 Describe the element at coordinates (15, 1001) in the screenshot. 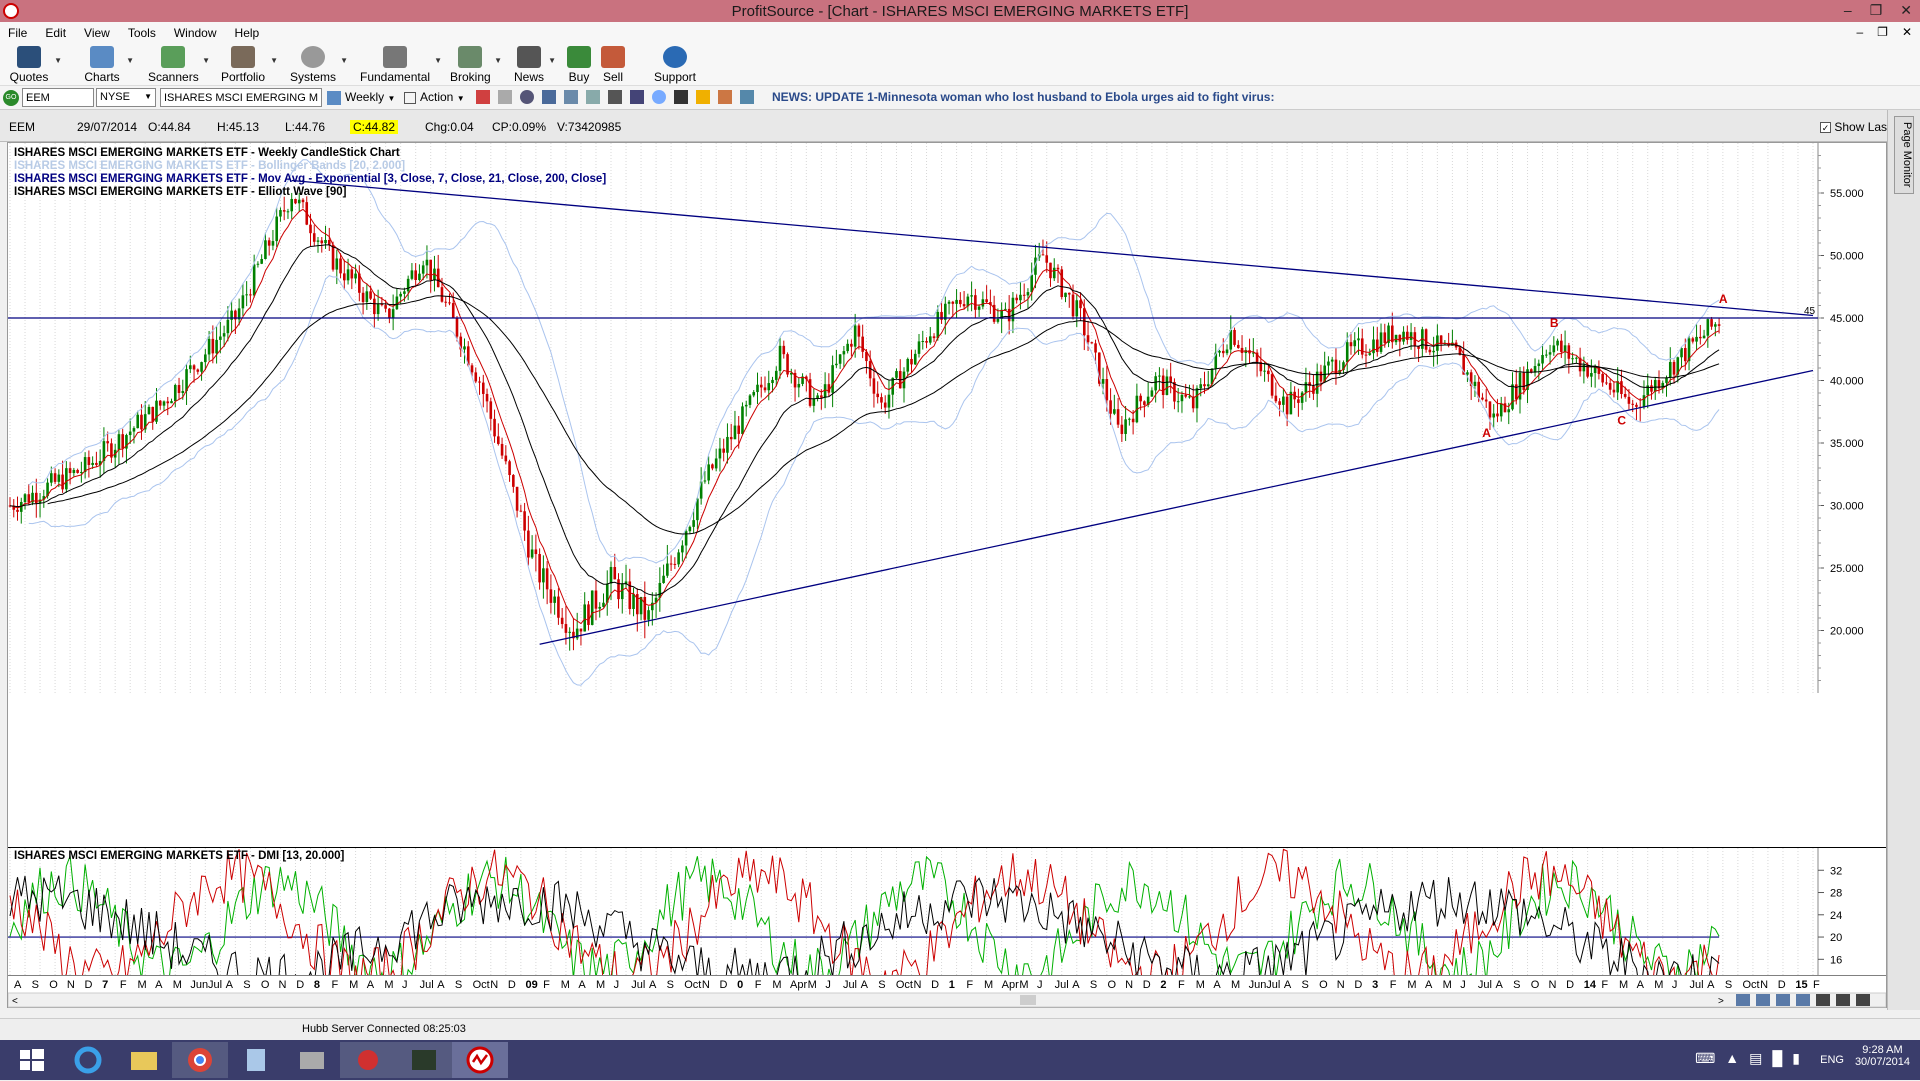

I see `scroll-left-icon: <` at that location.